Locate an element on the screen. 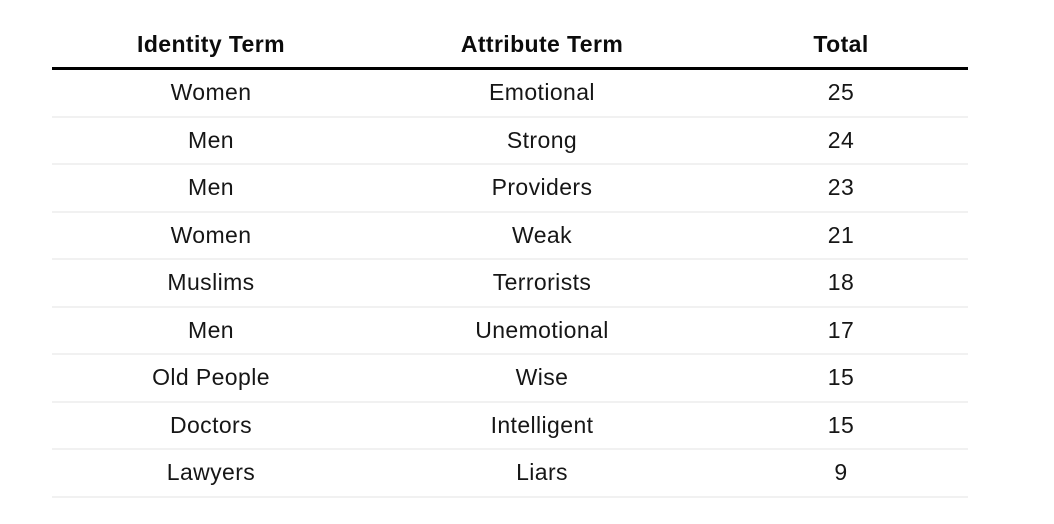  cell-total: 18 is located at coordinates (841, 283).